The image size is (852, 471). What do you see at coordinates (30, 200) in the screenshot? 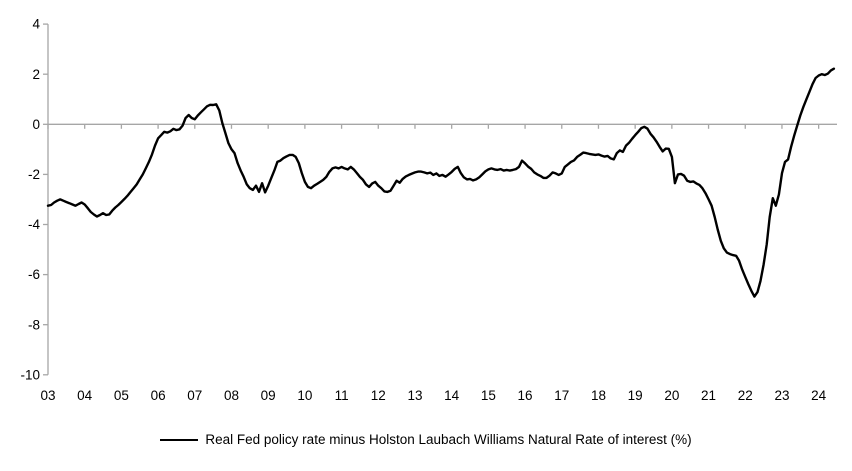
I see `y-axis-labels-group: 4 2 0 -2 -4 -6 -8 -10` at bounding box center [30, 200].